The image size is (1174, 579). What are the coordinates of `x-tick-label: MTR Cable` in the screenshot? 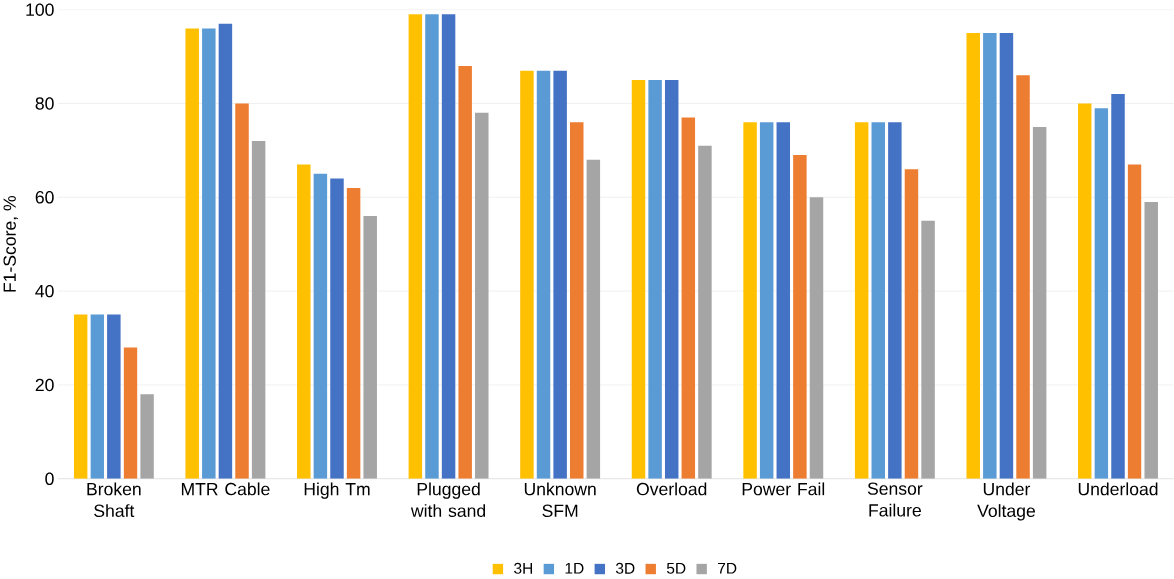 It's located at (225, 489).